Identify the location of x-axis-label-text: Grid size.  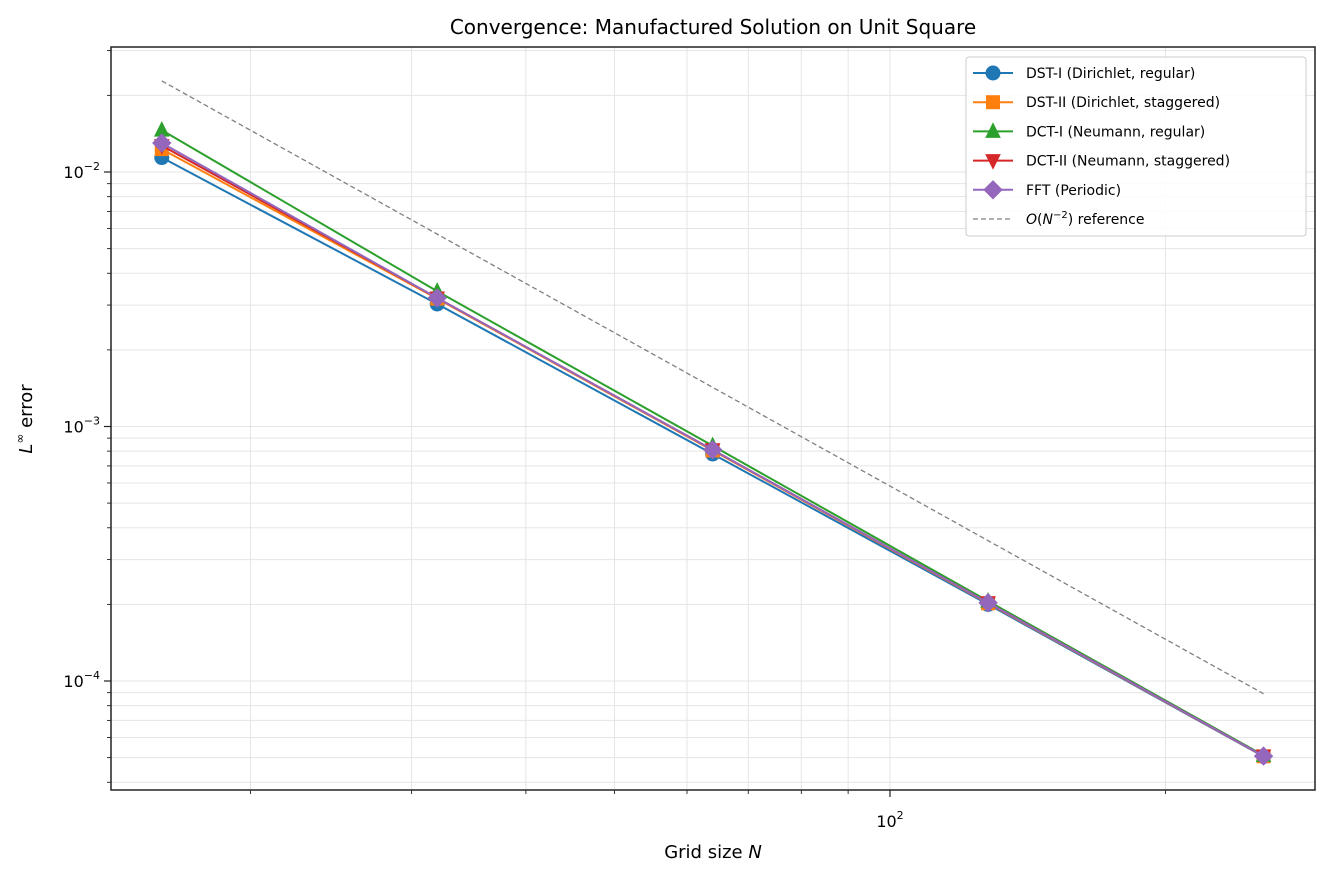
(706, 852).